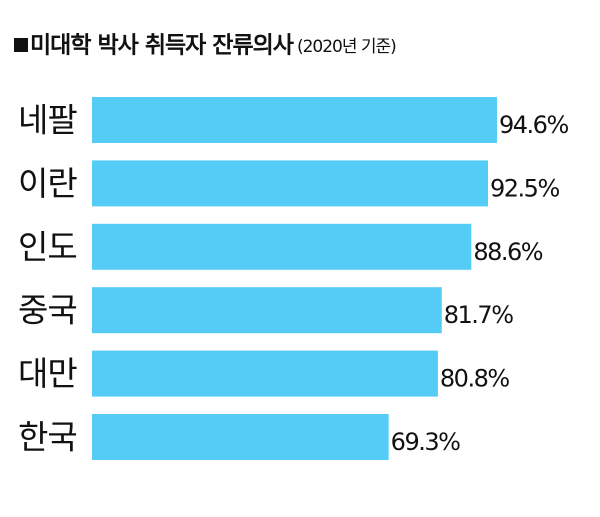 This screenshot has width=600, height=517. What do you see at coordinates (47, 437) in the screenshot?
I see `category-label: 한국` at bounding box center [47, 437].